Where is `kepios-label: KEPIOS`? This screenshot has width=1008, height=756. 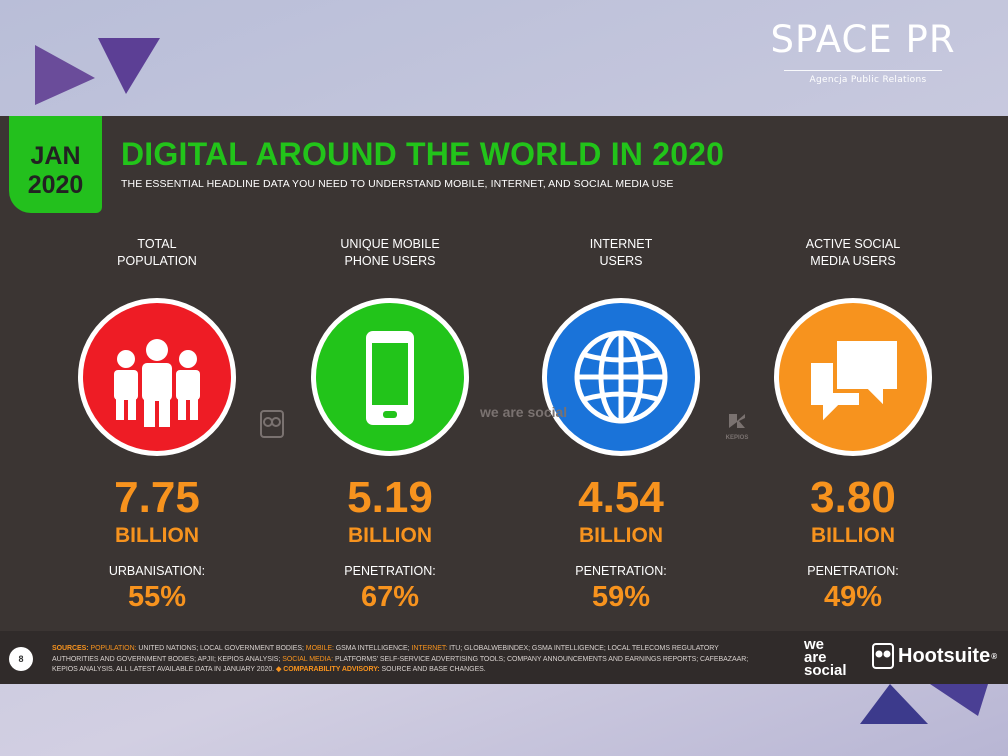
kepios-label: KEPIOS is located at coordinates (737, 438).